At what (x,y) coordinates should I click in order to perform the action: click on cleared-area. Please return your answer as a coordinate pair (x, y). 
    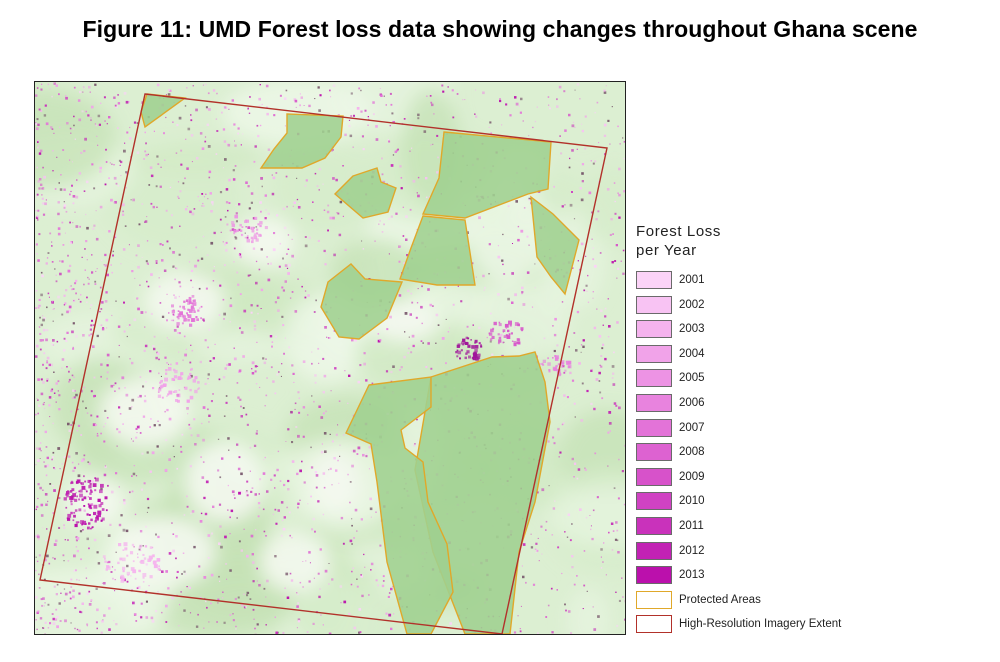
    Looking at the image, I should click on (165, 552).